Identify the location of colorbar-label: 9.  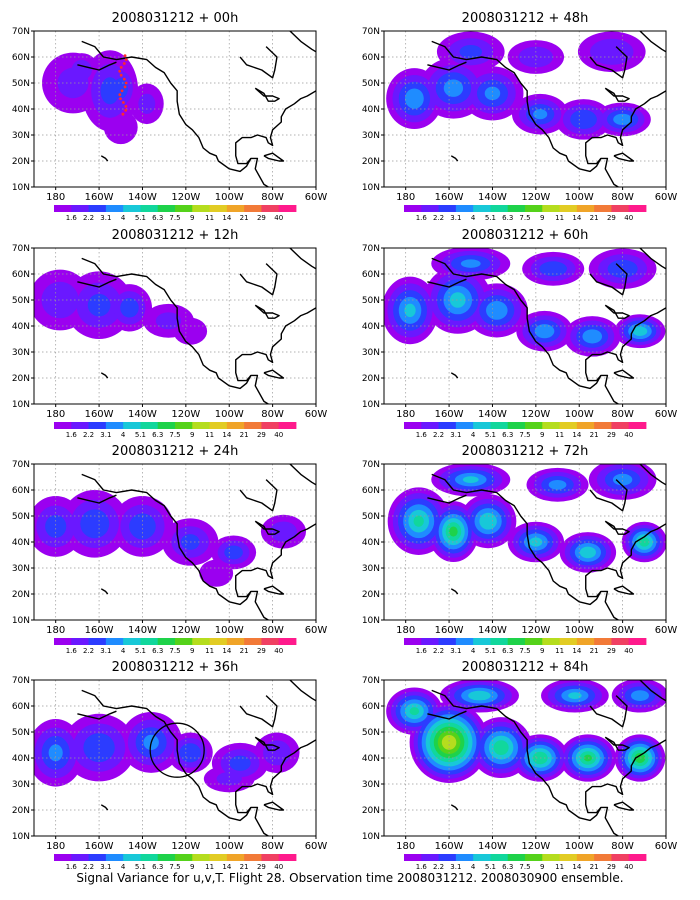
(542, 651).